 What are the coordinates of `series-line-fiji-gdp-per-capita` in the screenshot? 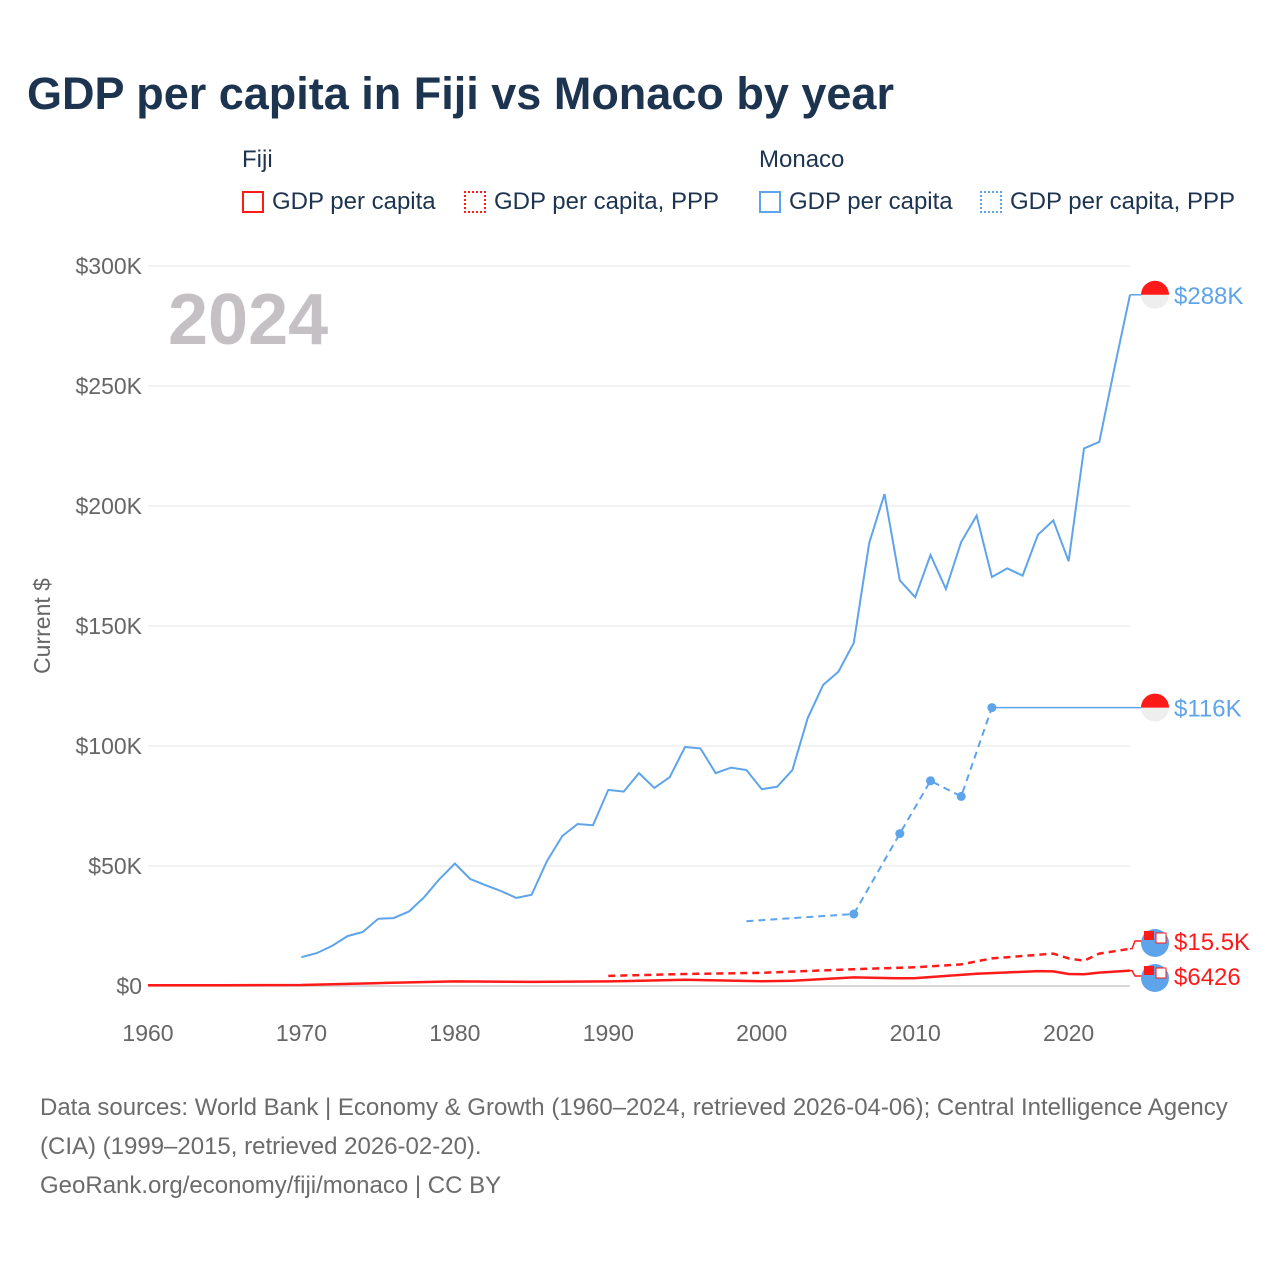 It's located at (639, 978).